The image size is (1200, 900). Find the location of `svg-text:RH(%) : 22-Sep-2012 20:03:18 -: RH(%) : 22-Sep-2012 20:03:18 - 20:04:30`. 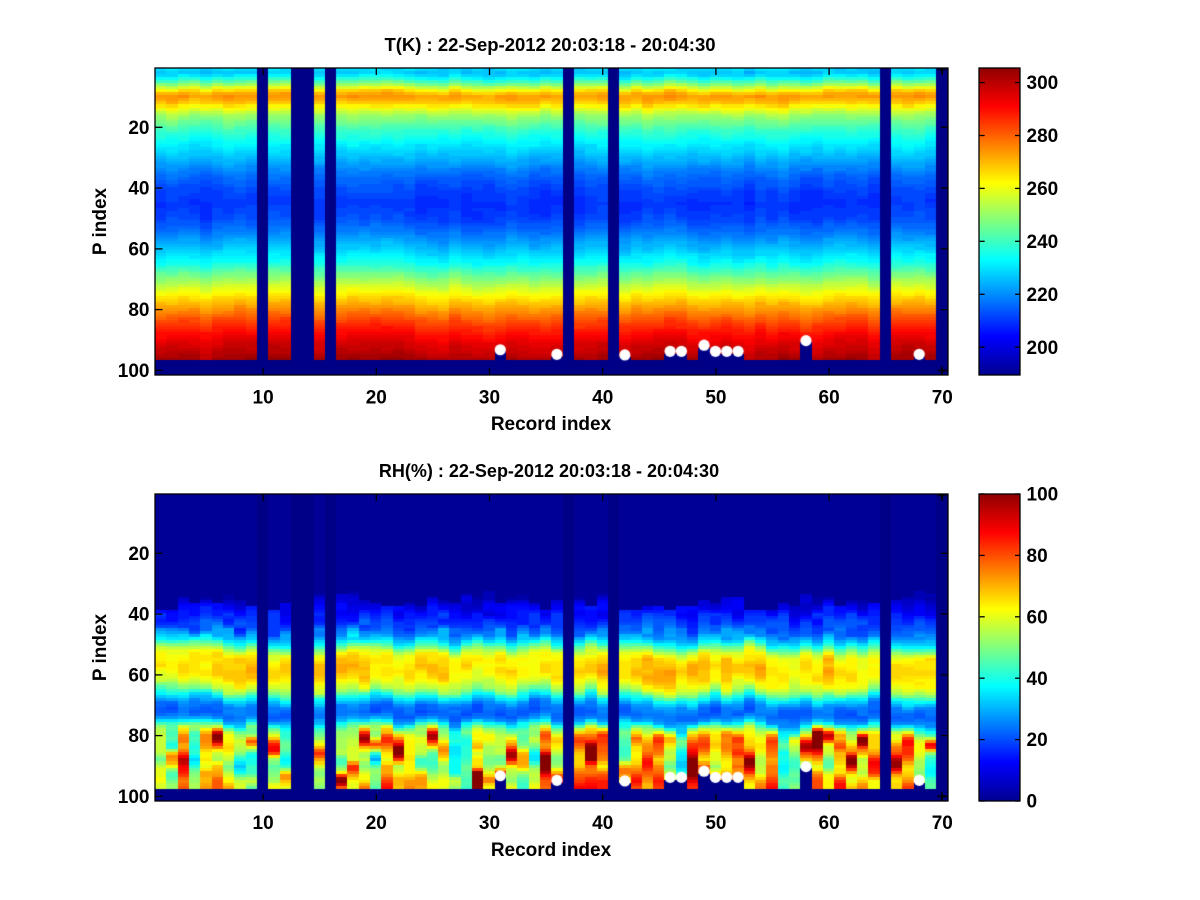

svg-text:RH(%) : 22-Sep-2012 20:03:18 -: RH(%) : 22-Sep-2012 20:03:18 - 20:04:30 is located at coordinates (549, 471).